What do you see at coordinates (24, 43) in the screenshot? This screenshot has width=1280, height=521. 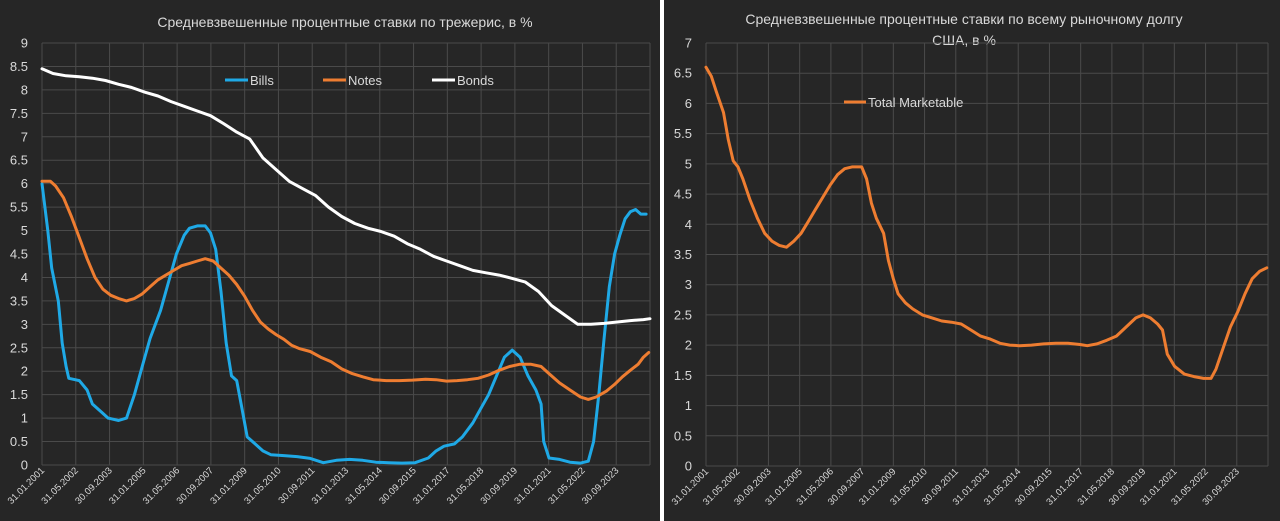 I see `y-tick-label: 9` at bounding box center [24, 43].